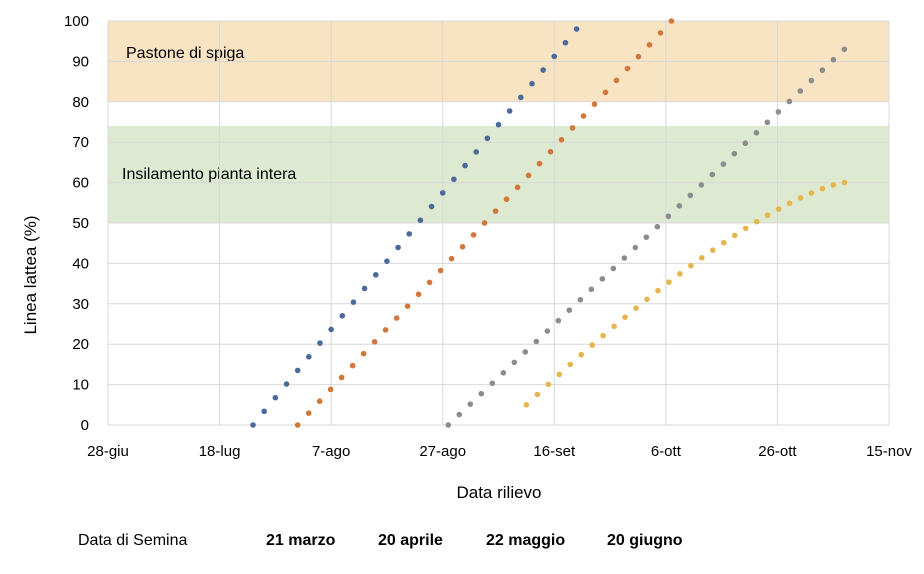 The height and width of the screenshot is (574, 924). I want to click on y-tick-label: 40, so click(80, 263).